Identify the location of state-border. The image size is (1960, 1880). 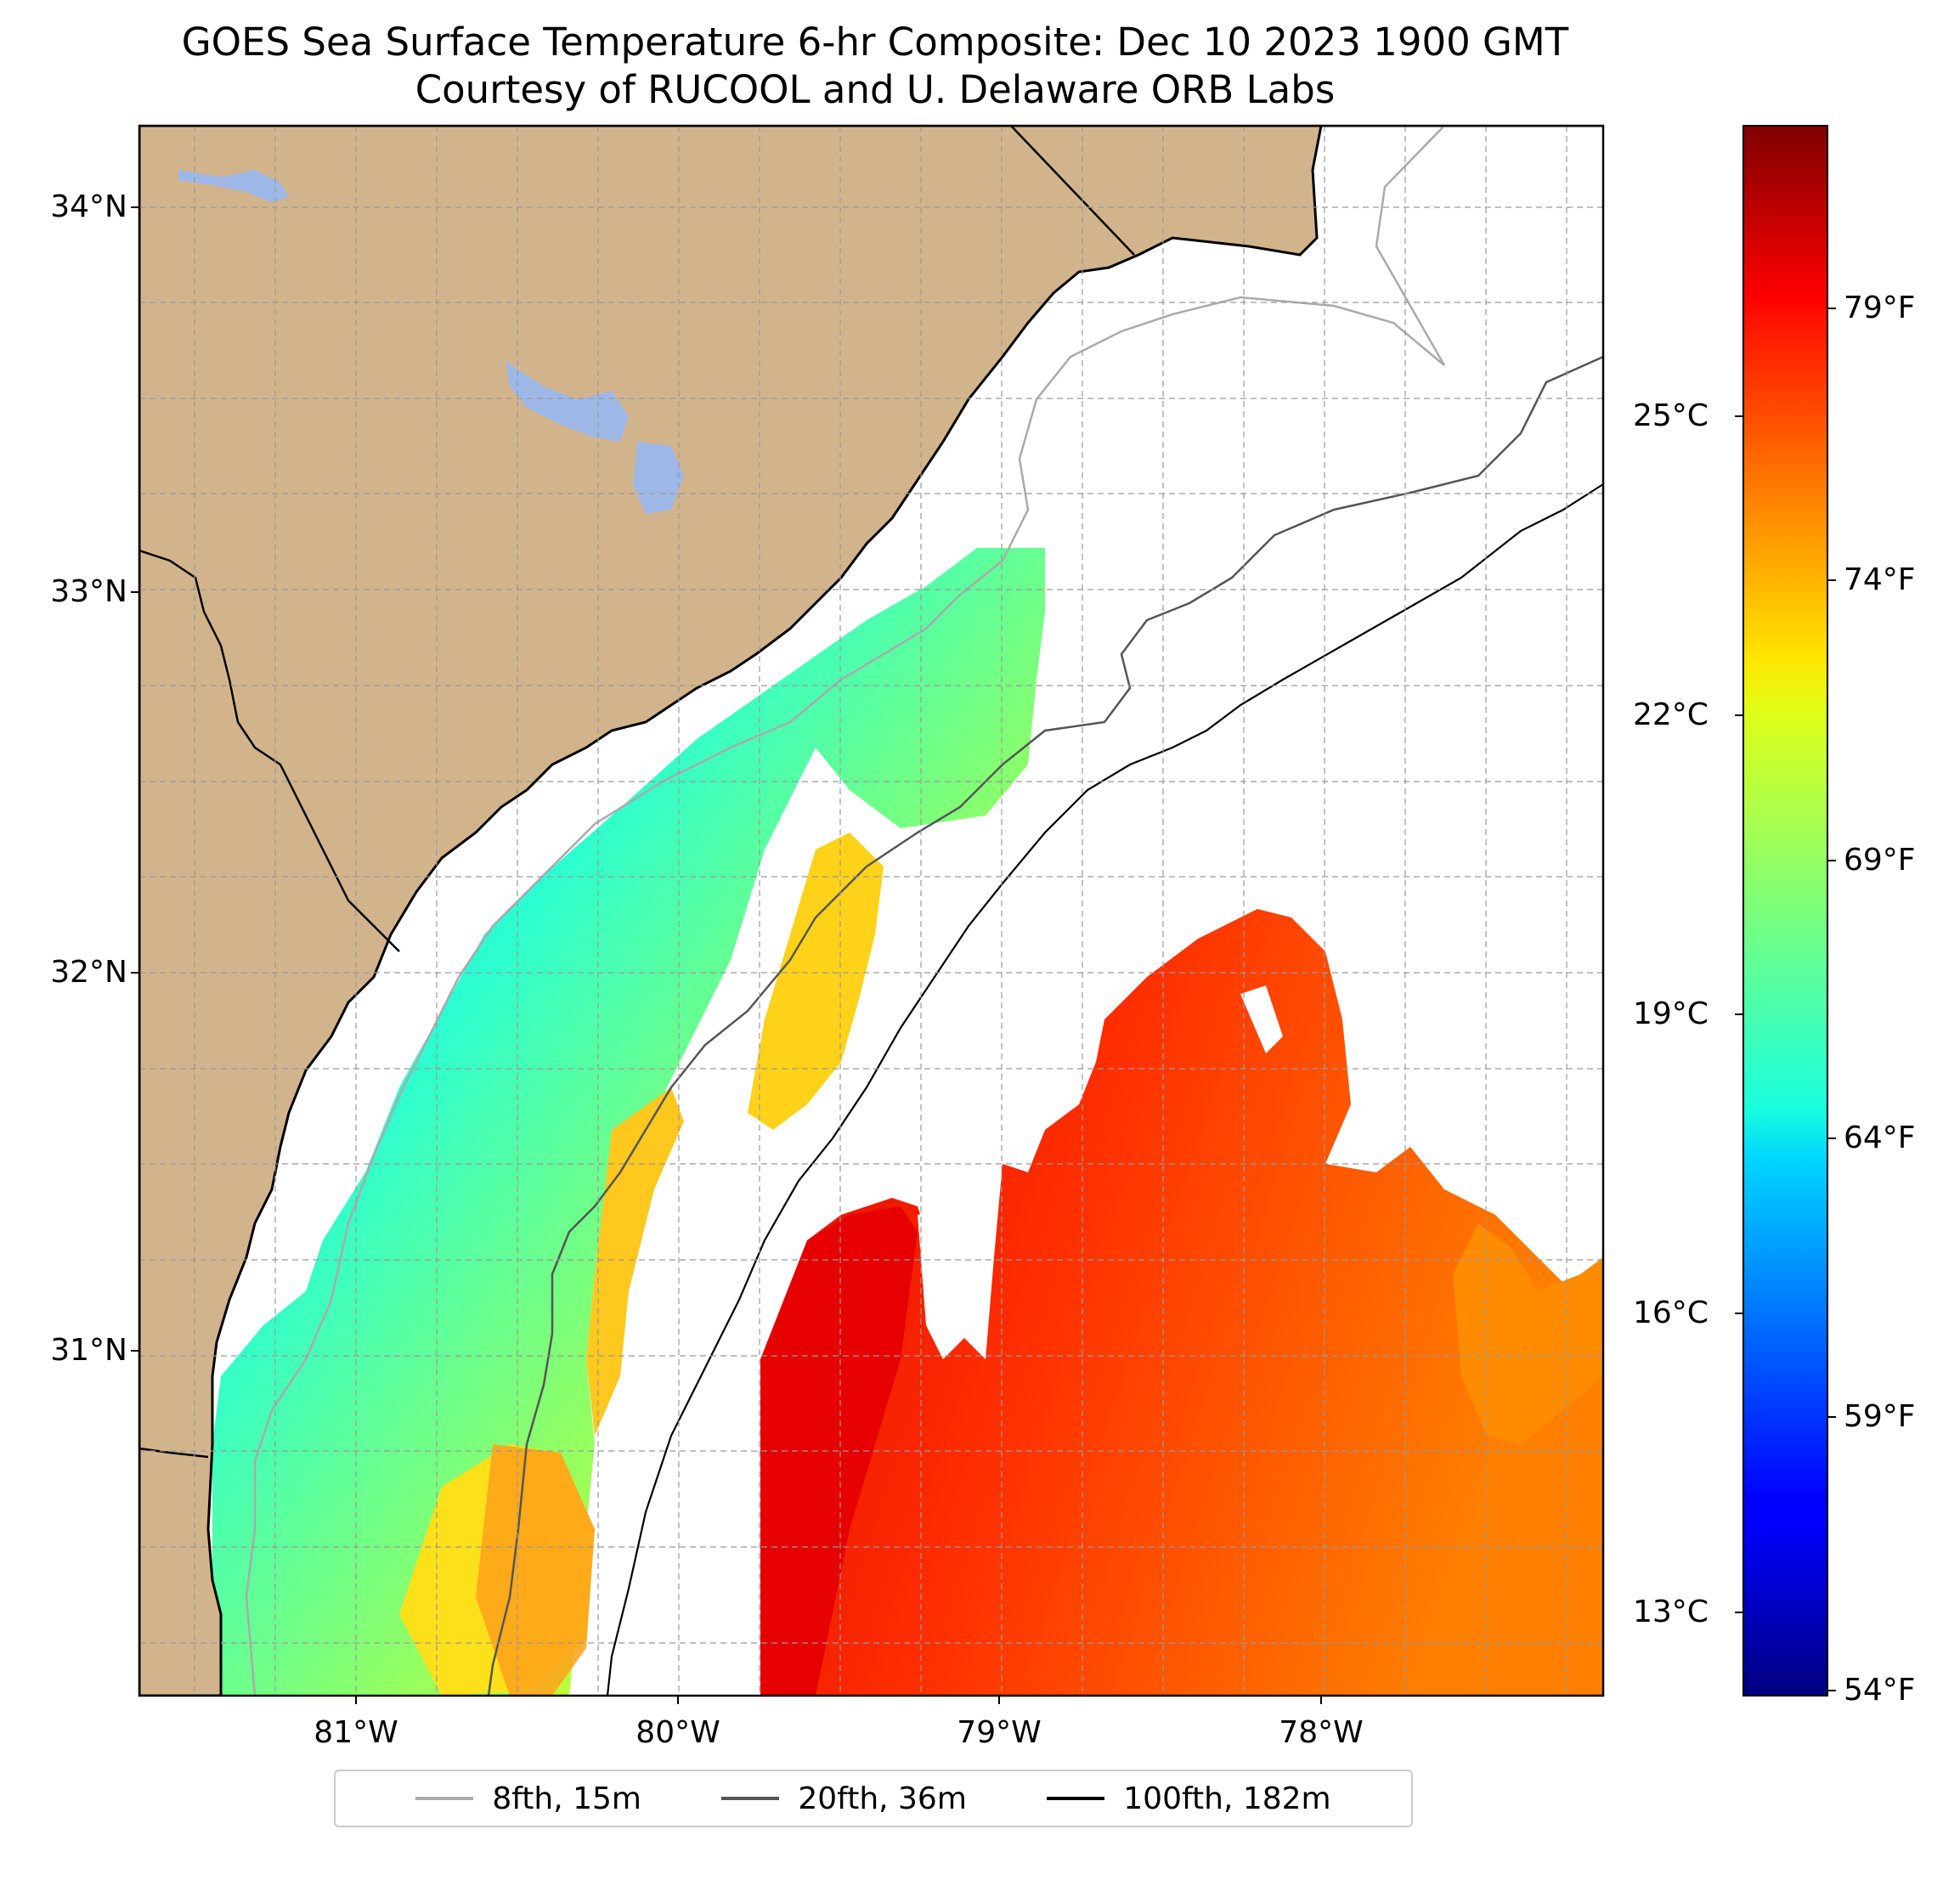
(1072, 191).